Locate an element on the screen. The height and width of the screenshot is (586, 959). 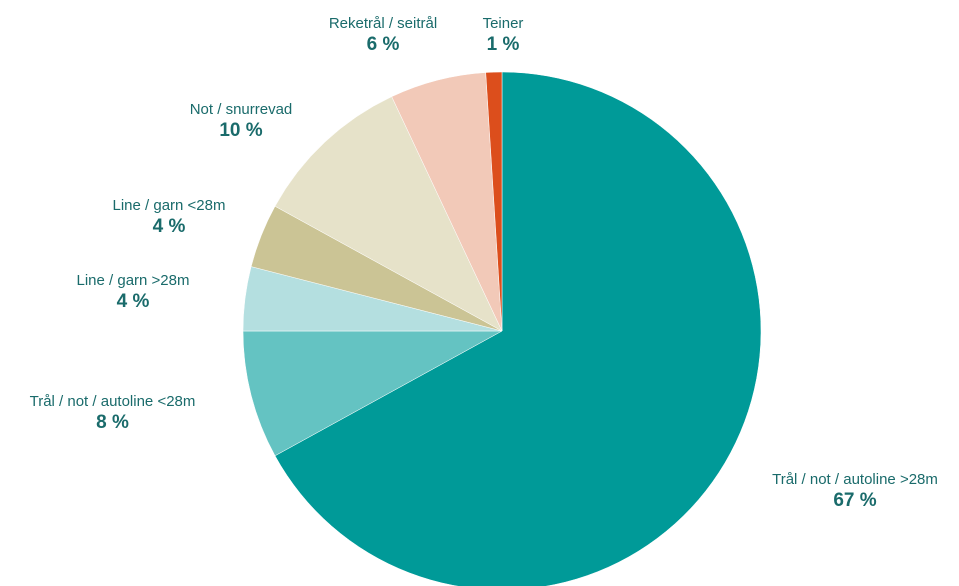
slice-label-percent: 67 % is located at coordinates (855, 500).